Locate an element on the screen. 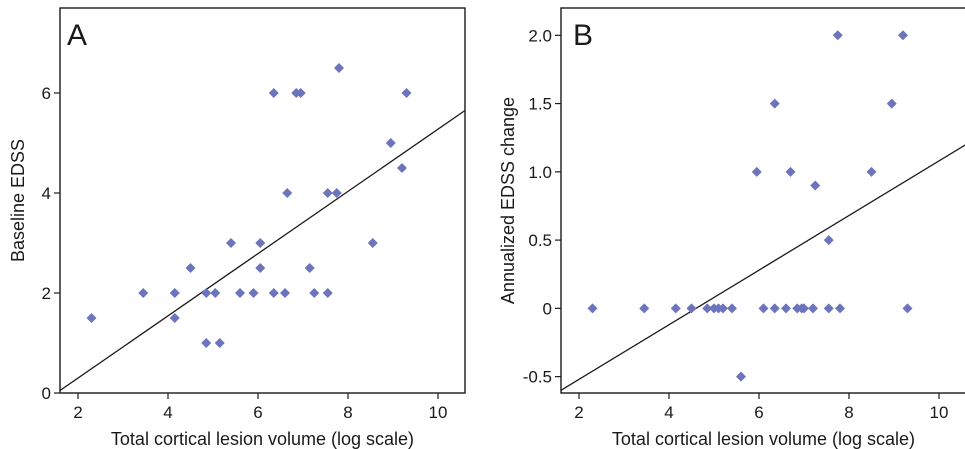 The height and width of the screenshot is (449, 965). panel-label: A is located at coordinates (77, 35).